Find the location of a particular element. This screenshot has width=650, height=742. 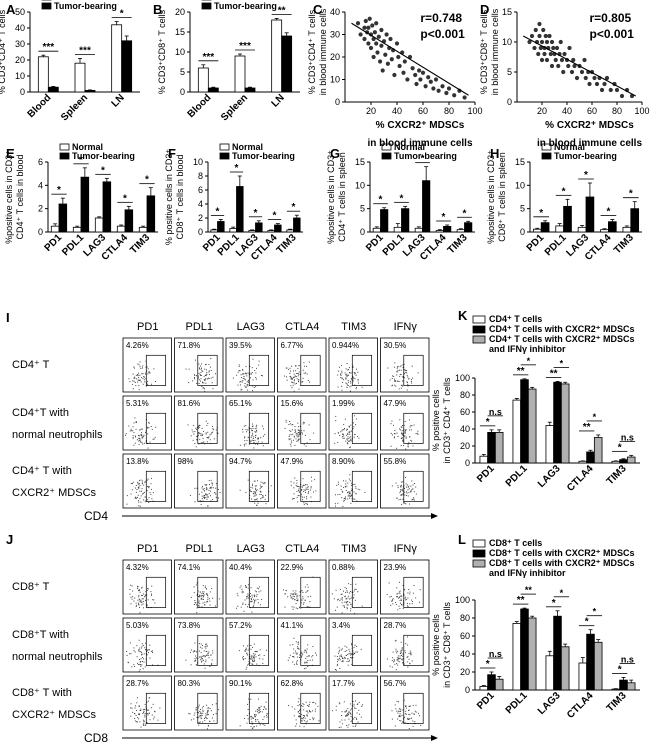

legend-swatch-tumor is located at coordinates (64, 156).